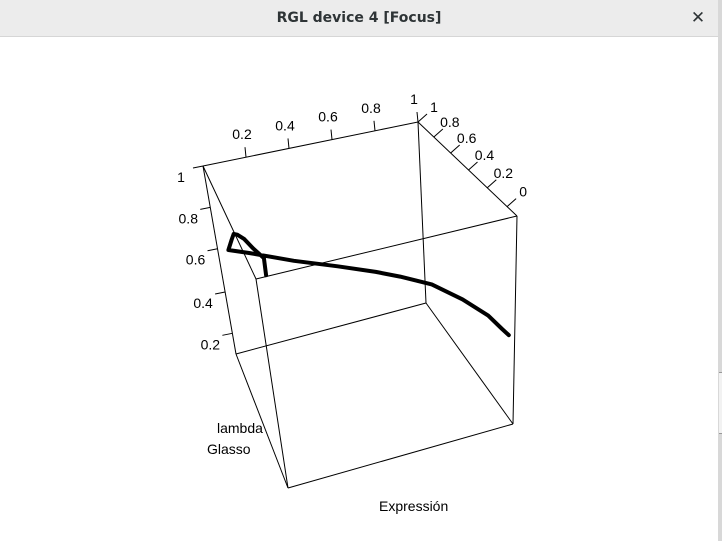 The width and height of the screenshot is (722, 546). Describe the element at coordinates (189, 218) in the screenshot. I see `left-axis-tick-label: 0.8` at that location.